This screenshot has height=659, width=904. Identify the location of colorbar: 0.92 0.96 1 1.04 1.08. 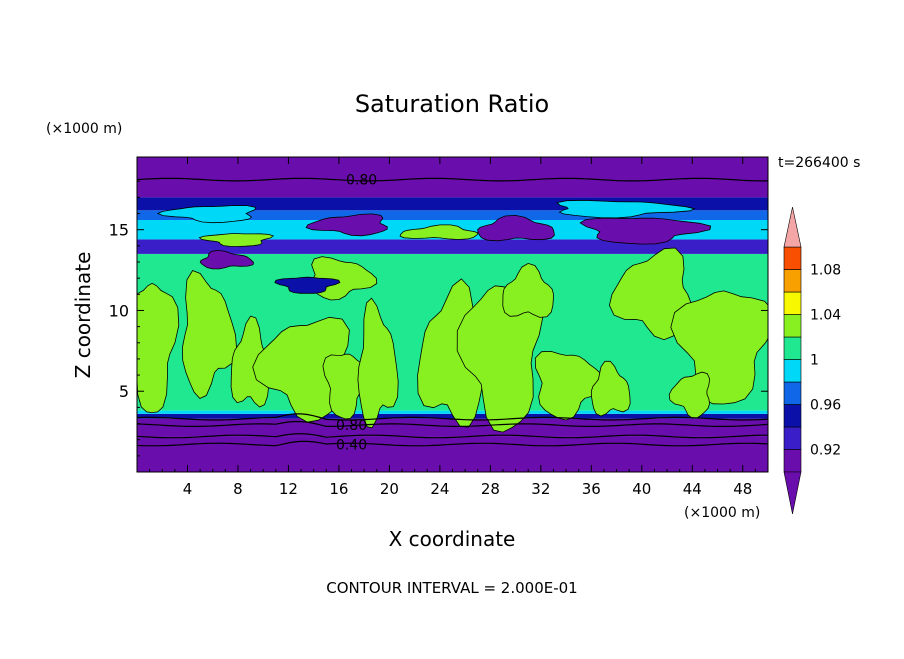
(812, 360).